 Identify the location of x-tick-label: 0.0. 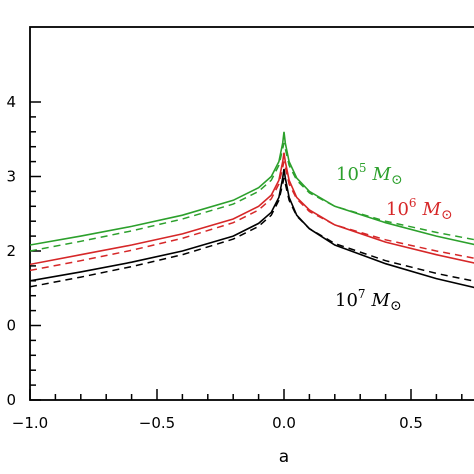
(284, 423).